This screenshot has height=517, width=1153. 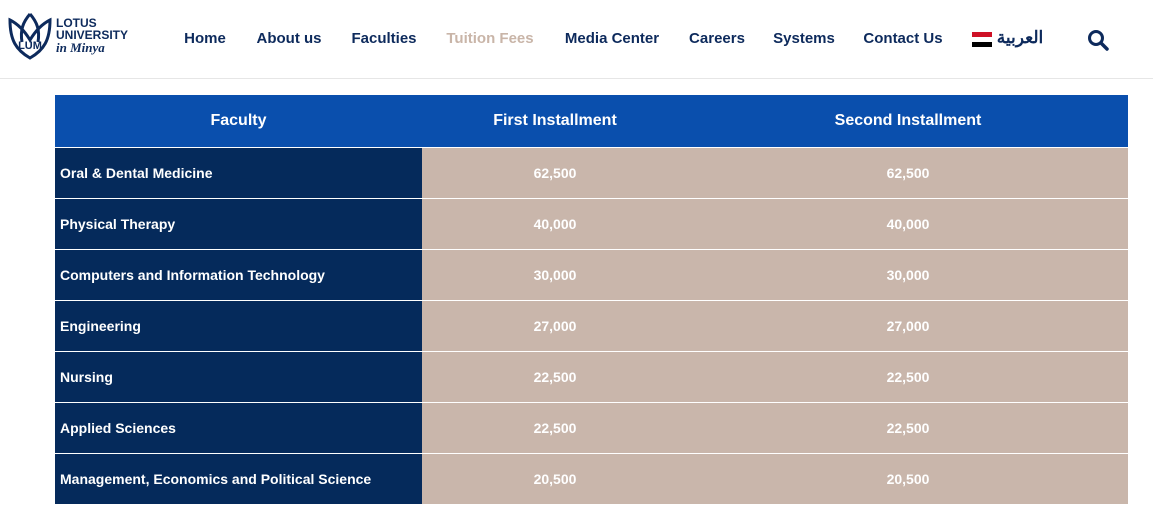 What do you see at coordinates (30, 37) in the screenshot?
I see `logo-mark: LUM` at bounding box center [30, 37].